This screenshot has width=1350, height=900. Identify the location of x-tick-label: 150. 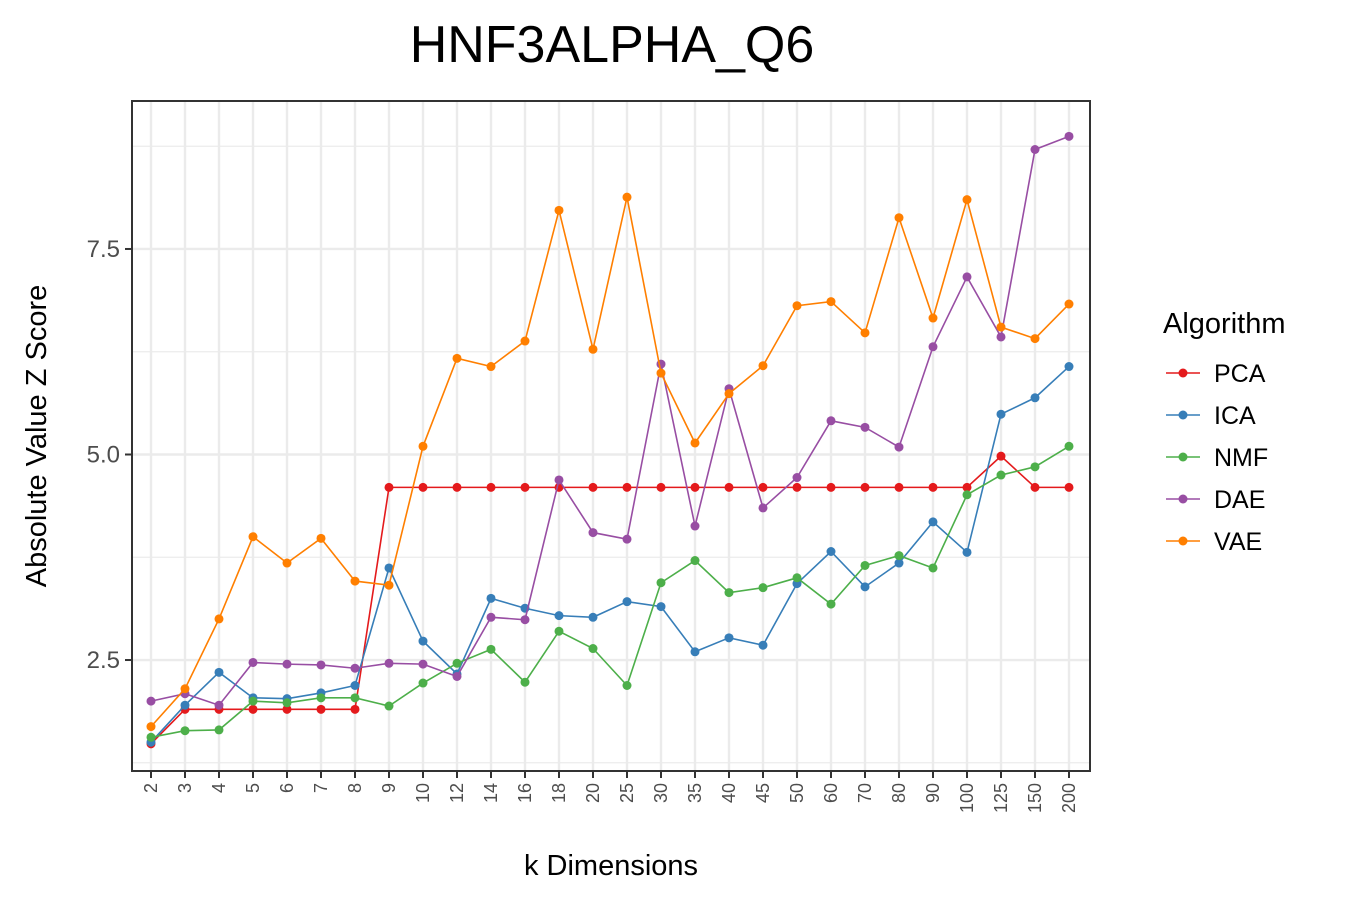
(1035, 798).